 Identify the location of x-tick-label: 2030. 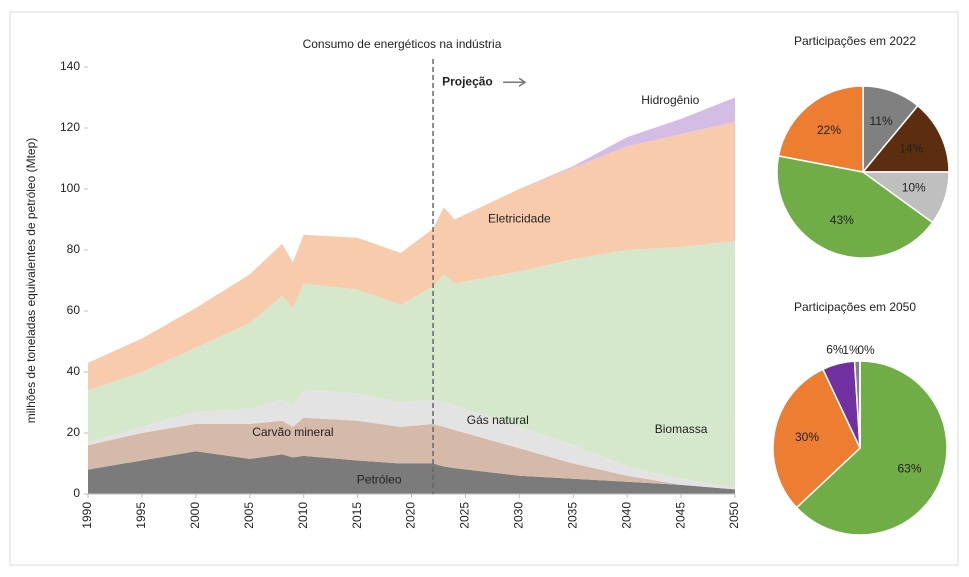
(519, 515).